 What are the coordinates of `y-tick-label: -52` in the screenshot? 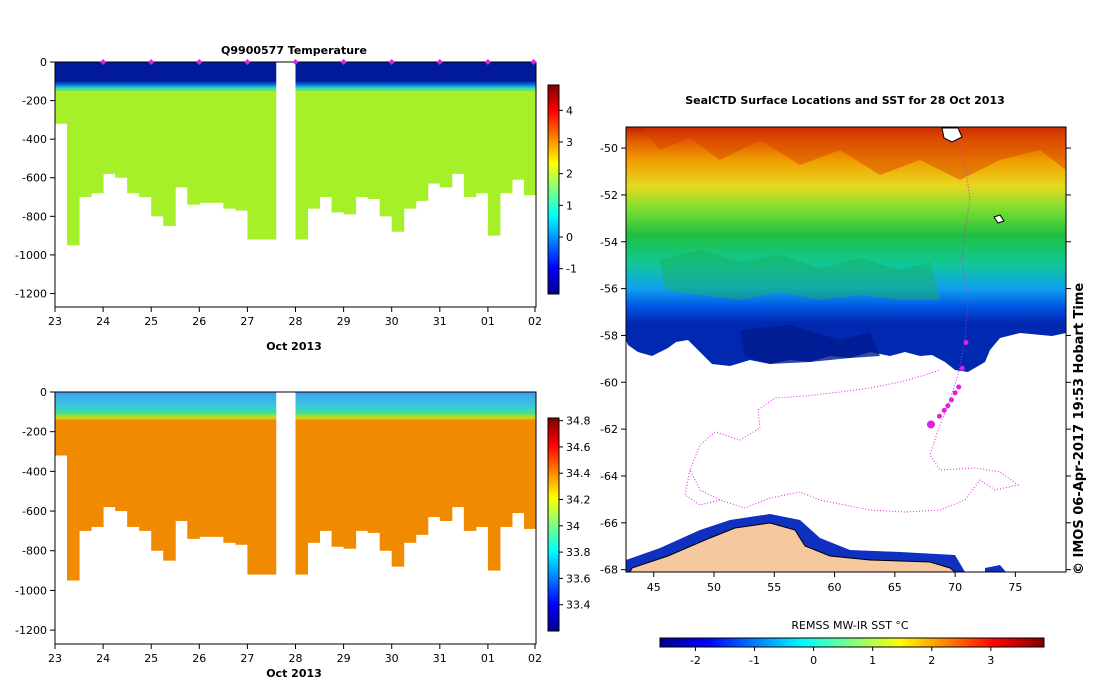 It's located at (609, 195).